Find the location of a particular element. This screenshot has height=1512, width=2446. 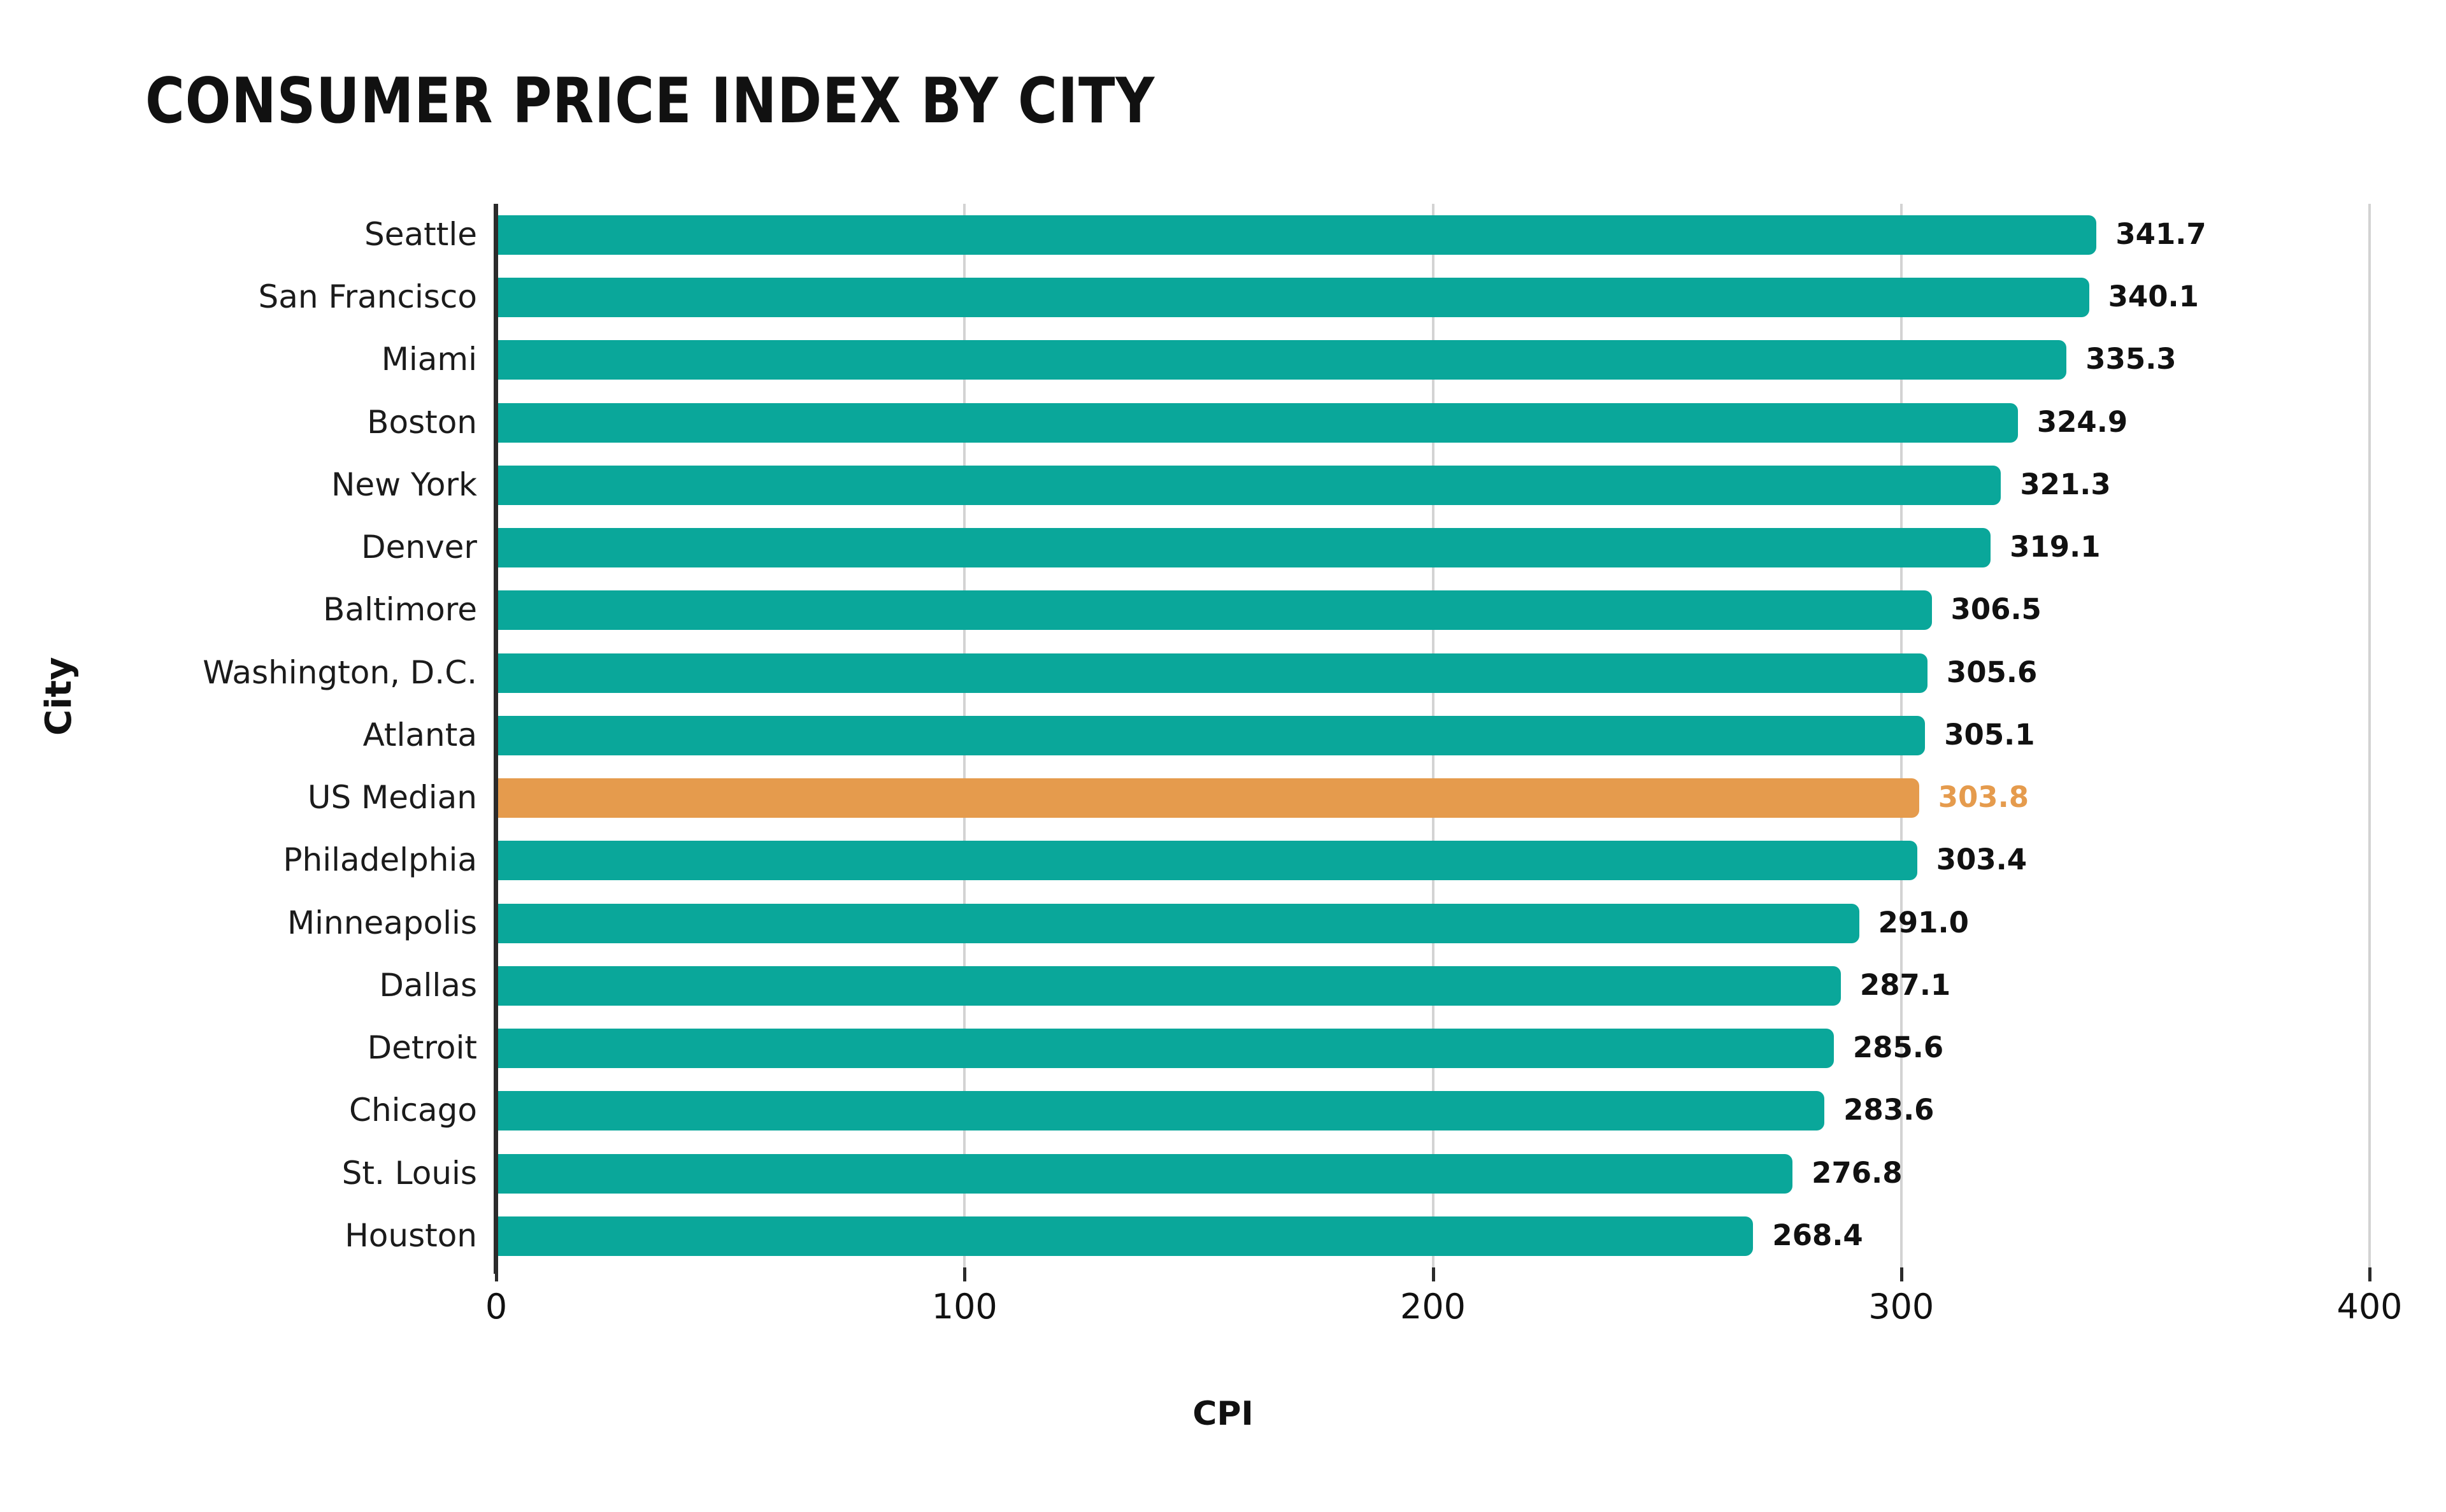

bar-row: 321.3 New York is located at coordinates (1350, 485).